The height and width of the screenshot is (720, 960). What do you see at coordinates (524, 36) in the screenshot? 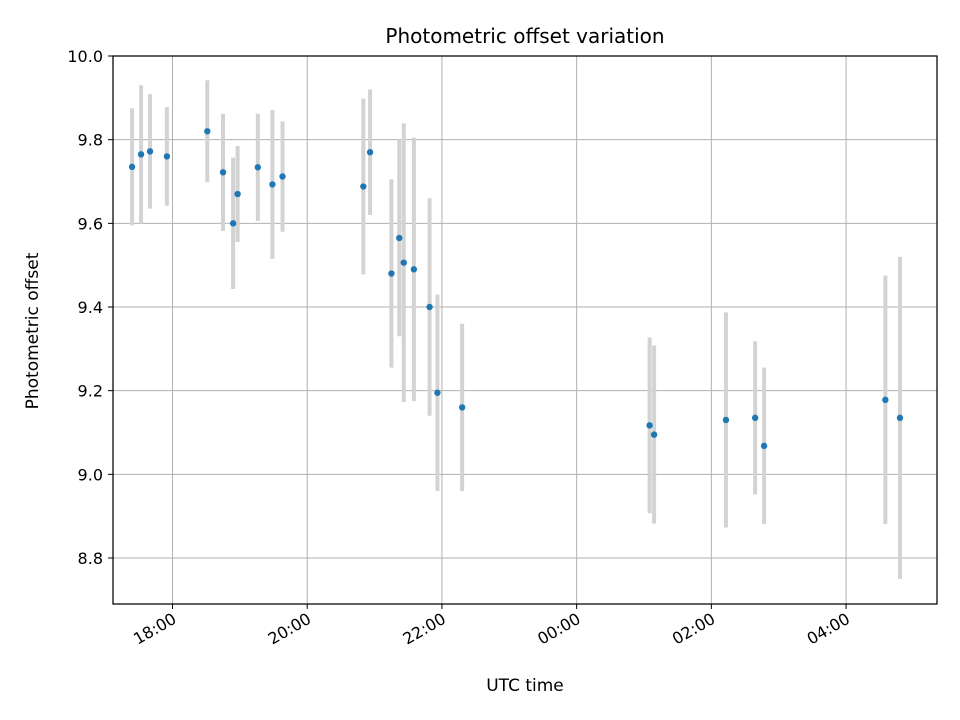
I see `chart-title: Photometric offset variation` at bounding box center [524, 36].